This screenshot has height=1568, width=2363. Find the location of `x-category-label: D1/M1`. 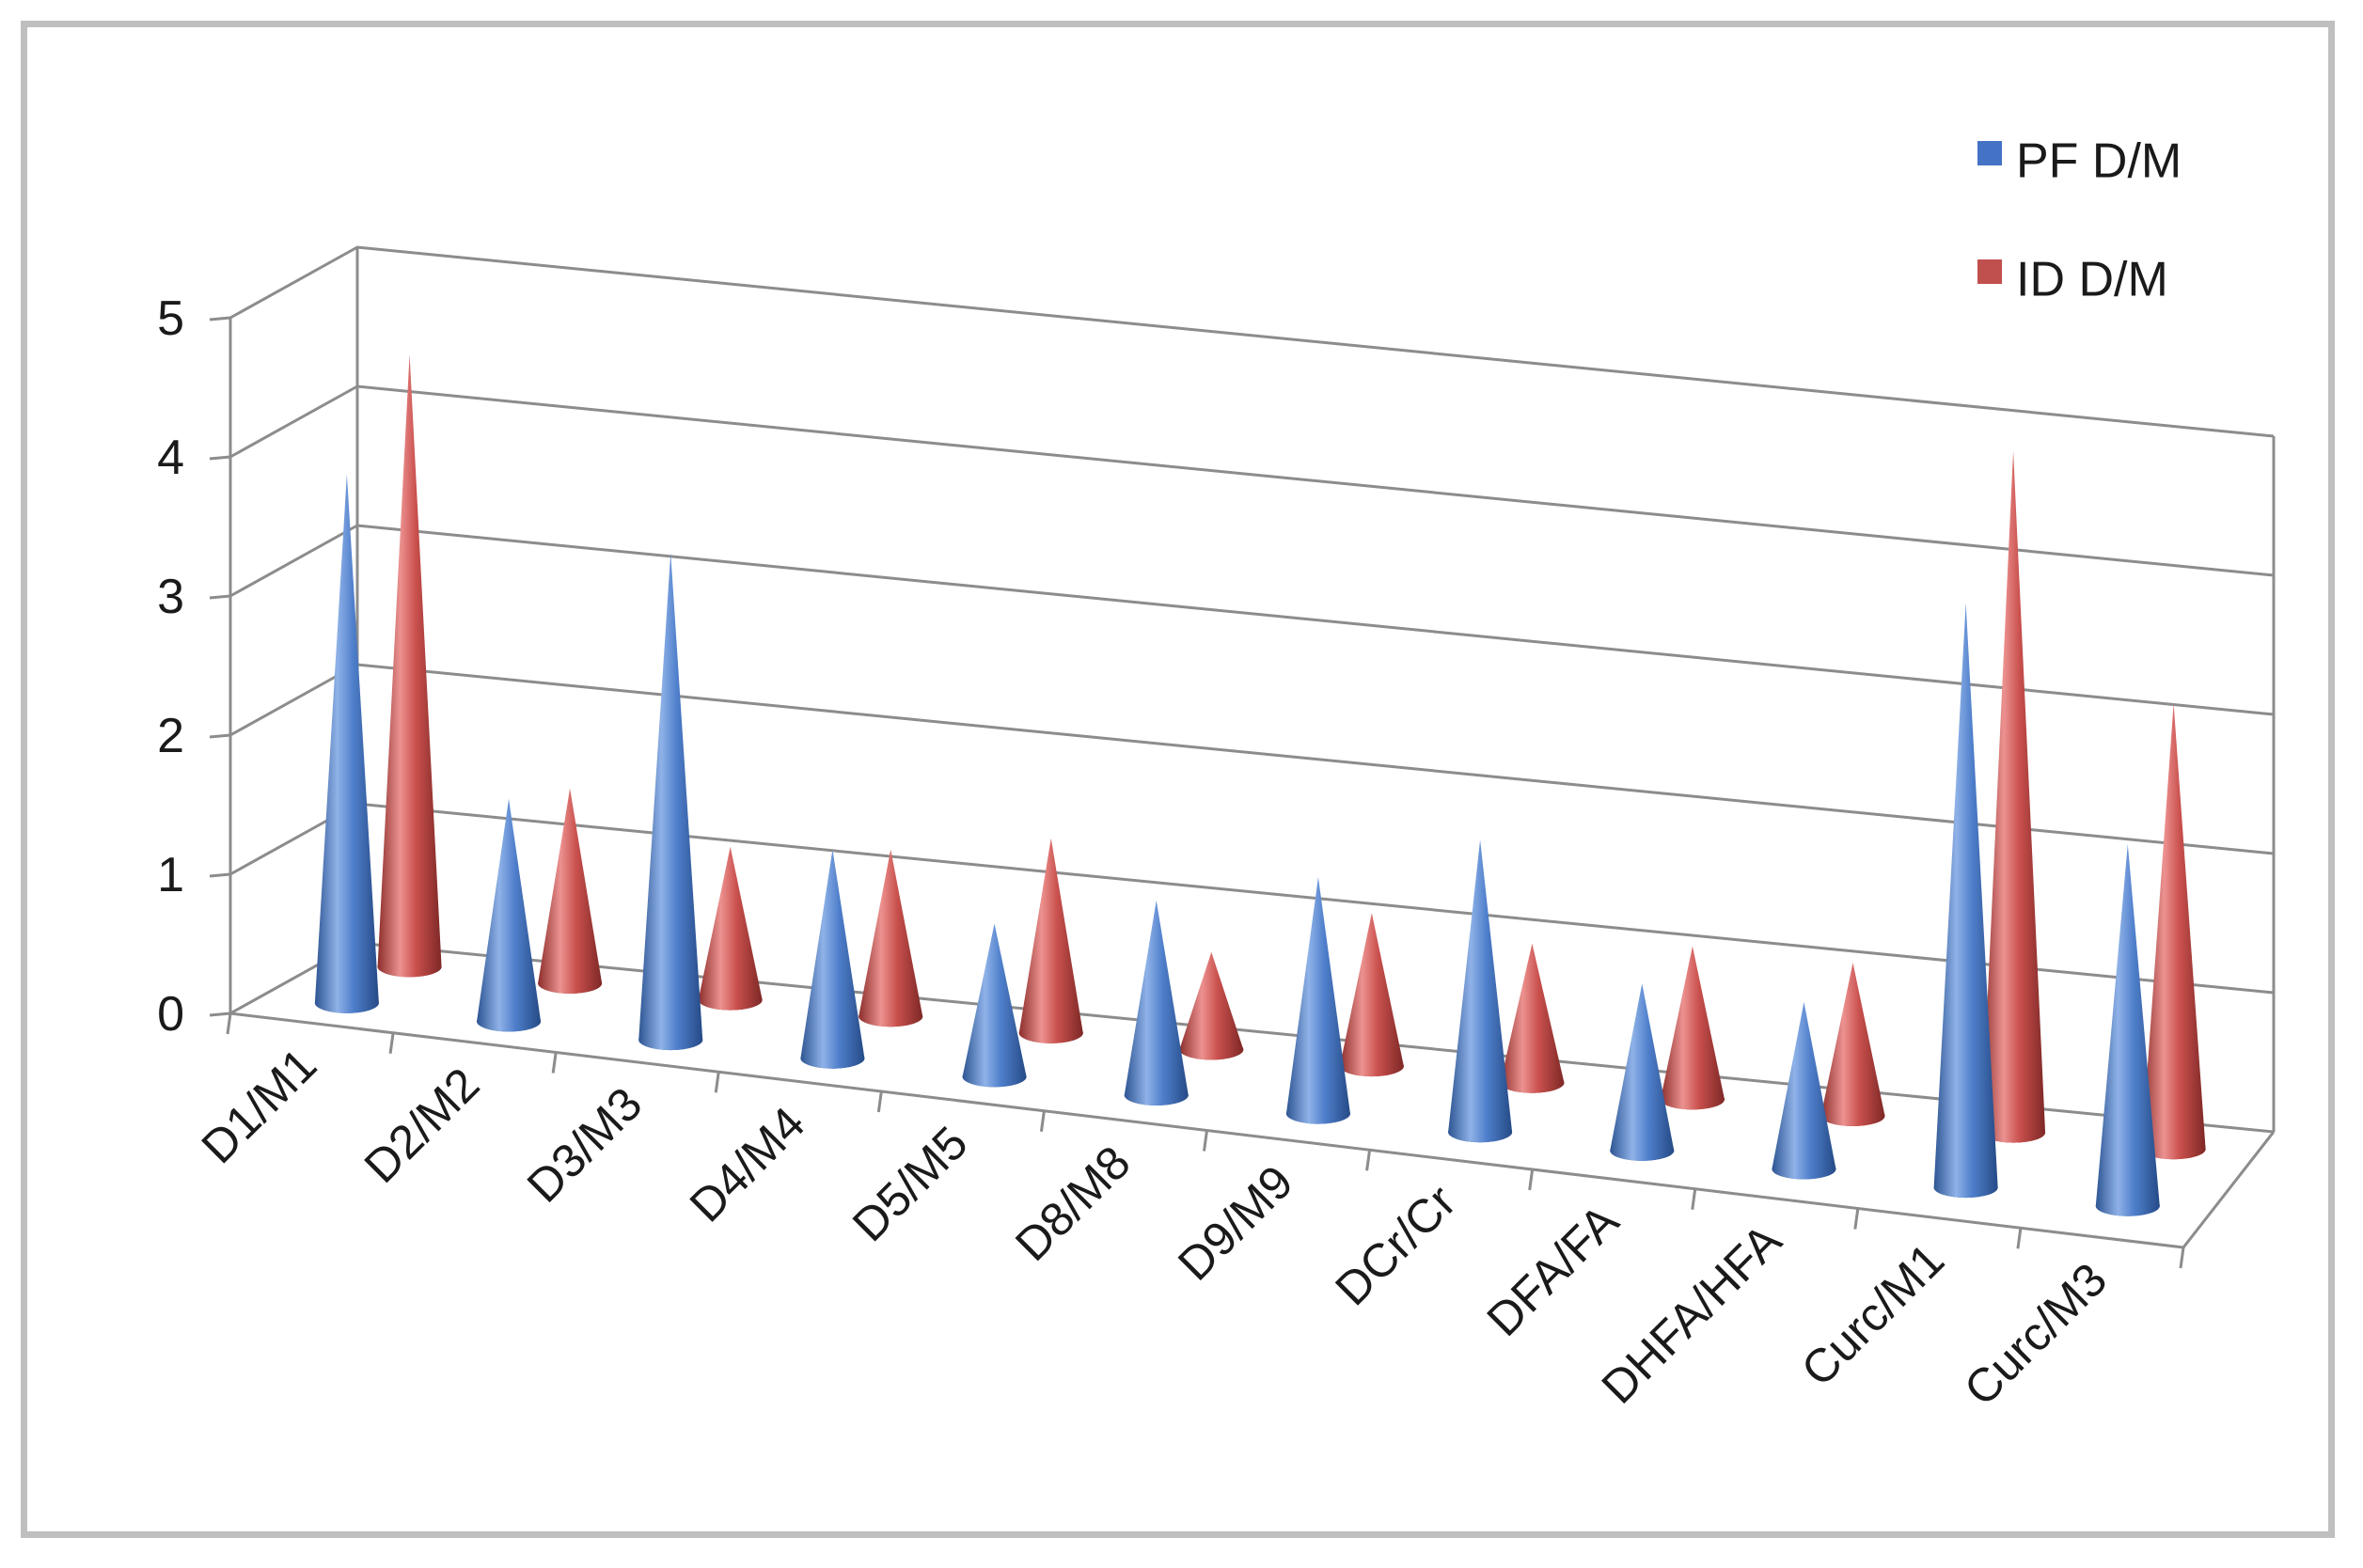

x-category-label: D1/M1 is located at coordinates (259, 1106).